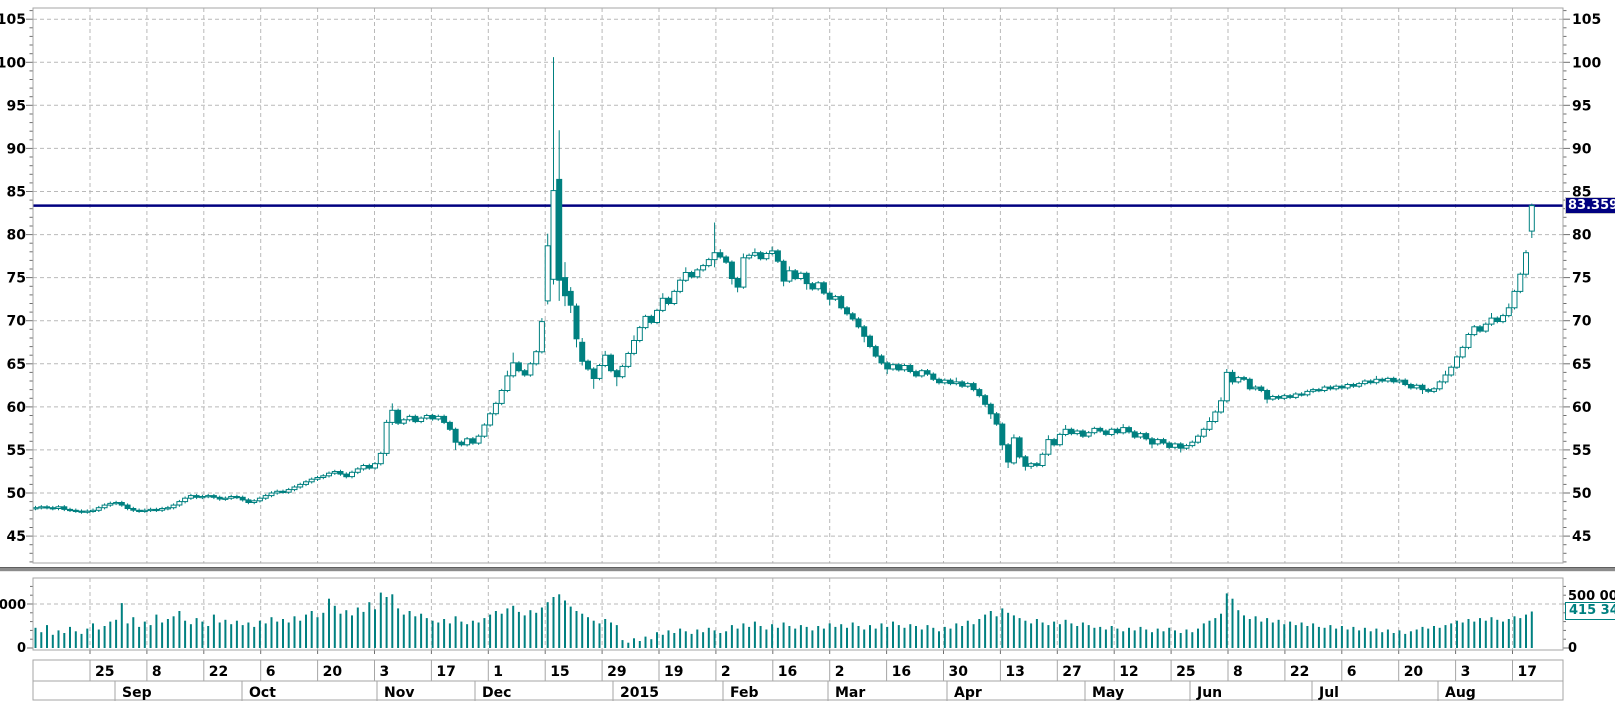 The image size is (1615, 701). What do you see at coordinates (798, 614) in the screenshot?
I see `volume-plot-area` at bounding box center [798, 614].